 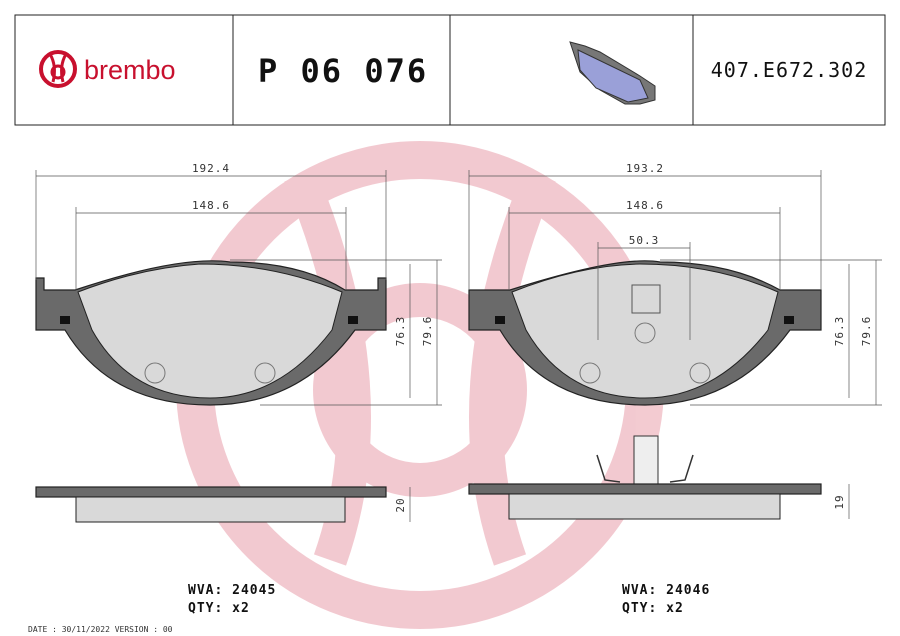 I want to click on reference: 407.E672.302, so click(x=789, y=70).